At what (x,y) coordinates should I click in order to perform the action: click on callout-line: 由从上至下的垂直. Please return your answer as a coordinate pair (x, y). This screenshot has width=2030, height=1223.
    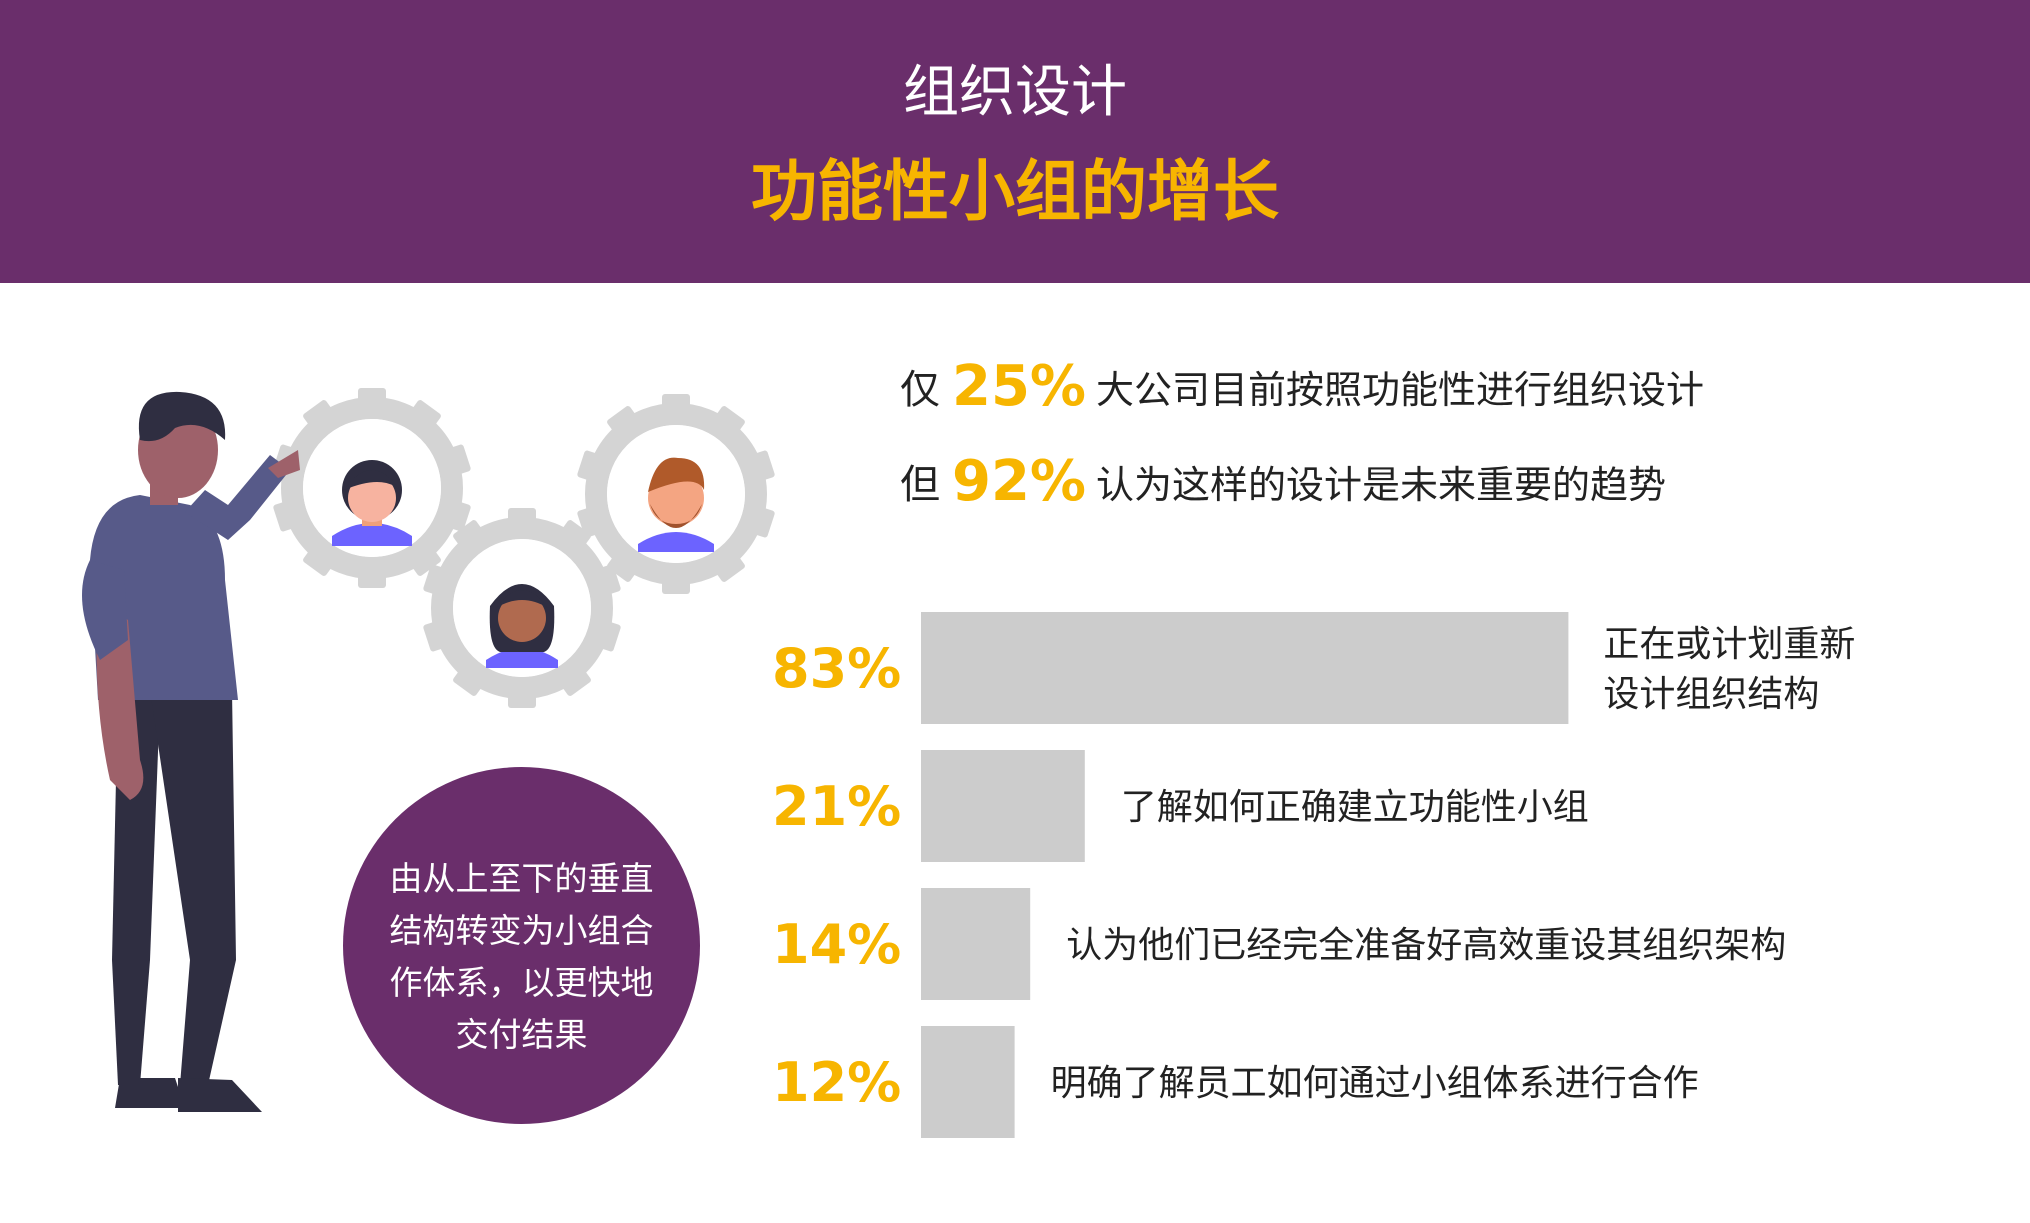
    Looking at the image, I should click on (521, 878).